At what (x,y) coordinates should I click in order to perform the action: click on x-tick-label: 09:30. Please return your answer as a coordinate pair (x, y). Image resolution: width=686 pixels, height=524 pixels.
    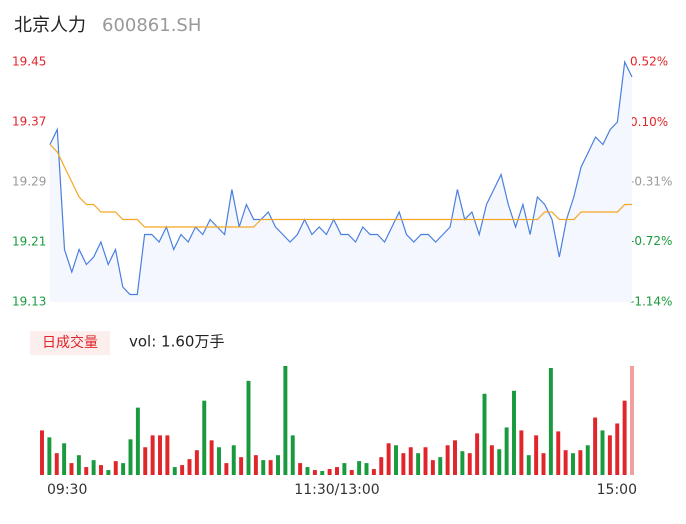
    Looking at the image, I should click on (67, 490).